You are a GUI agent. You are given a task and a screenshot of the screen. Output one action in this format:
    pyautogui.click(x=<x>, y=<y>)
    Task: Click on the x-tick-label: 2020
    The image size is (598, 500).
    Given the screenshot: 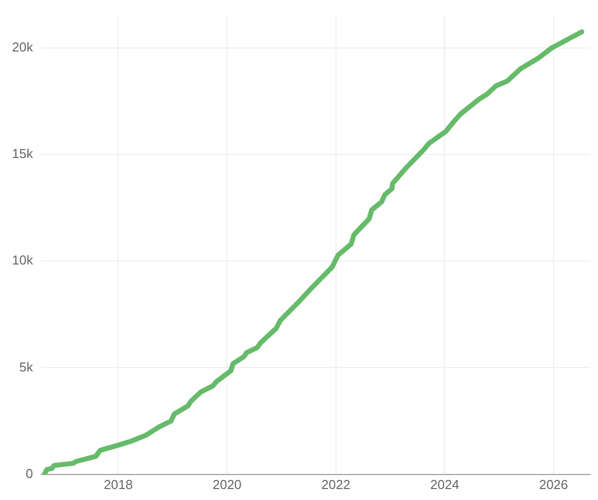 What is the action you would take?
    pyautogui.click(x=227, y=484)
    